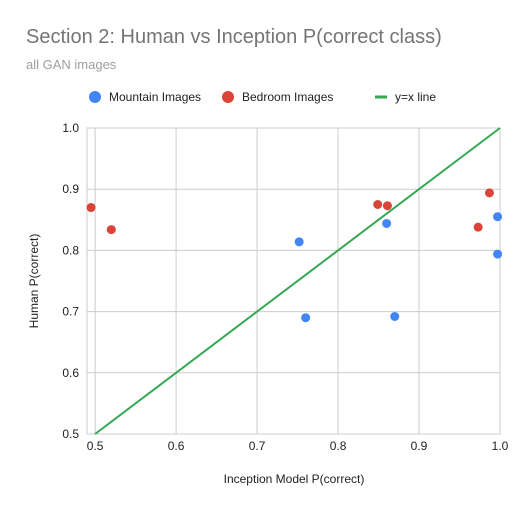  What do you see at coordinates (176, 446) in the screenshot?
I see `x-tick-label: 0.6` at bounding box center [176, 446].